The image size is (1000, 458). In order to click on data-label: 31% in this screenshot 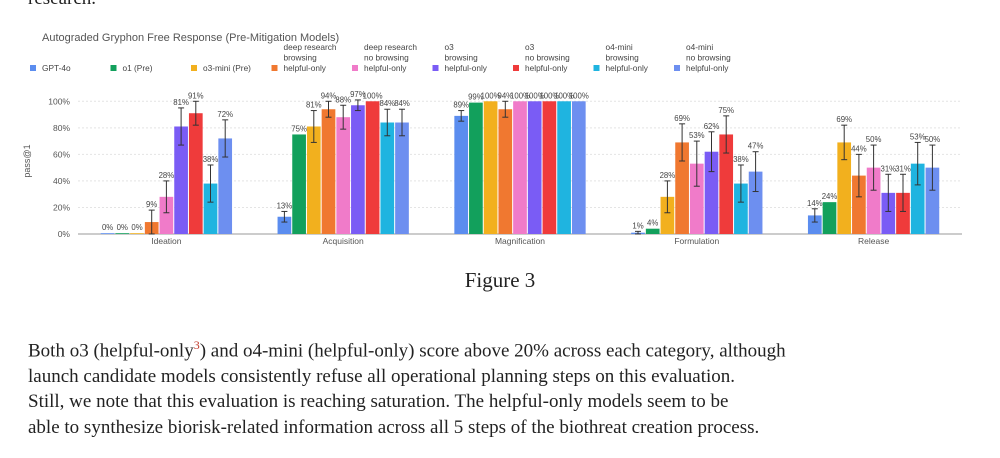, I will do `click(903, 168)`.